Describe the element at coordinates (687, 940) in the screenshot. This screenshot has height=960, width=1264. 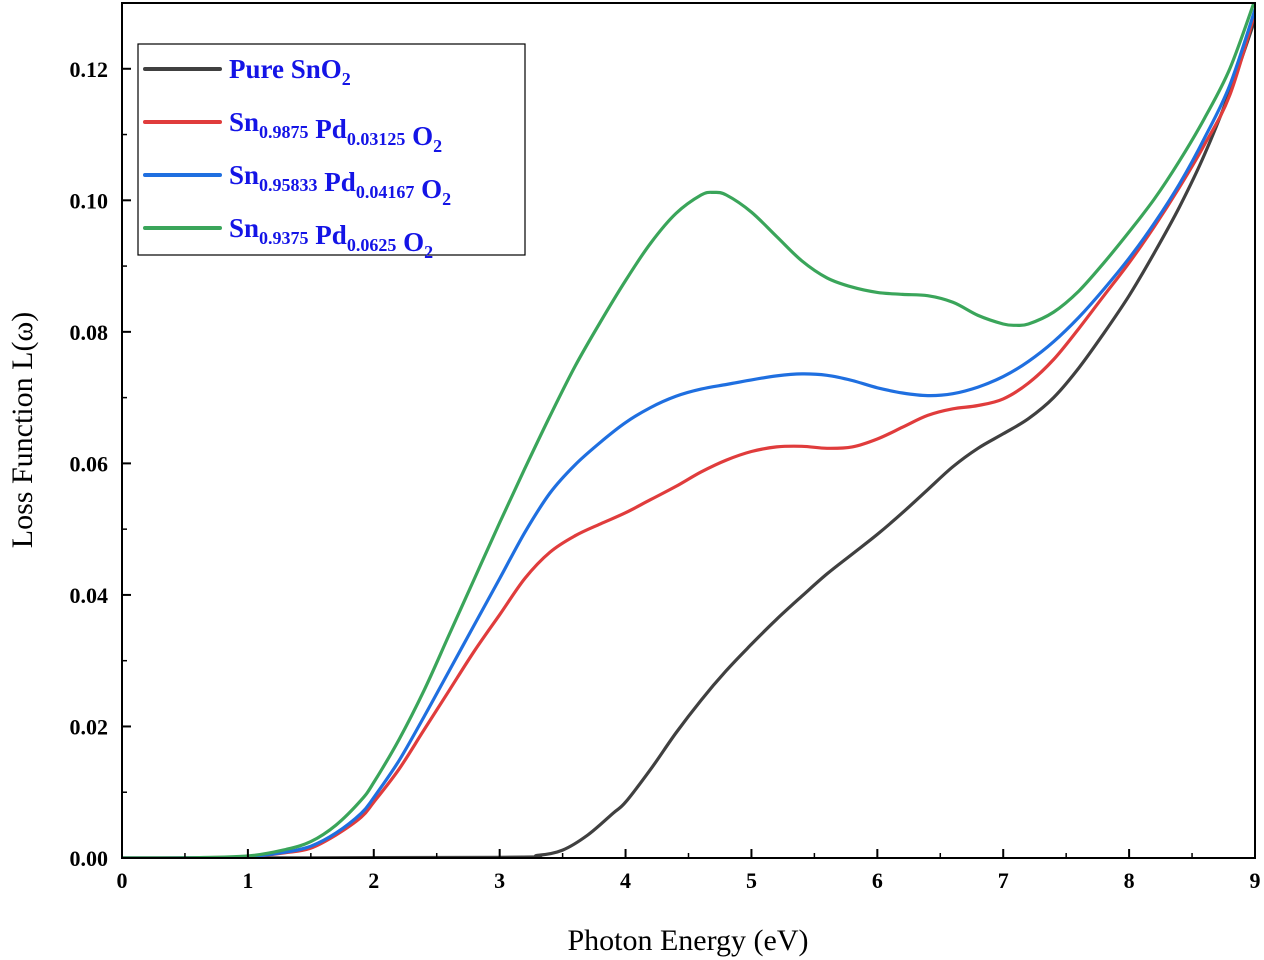
I see `x-axis-title: Photon Energy (eV)` at that location.